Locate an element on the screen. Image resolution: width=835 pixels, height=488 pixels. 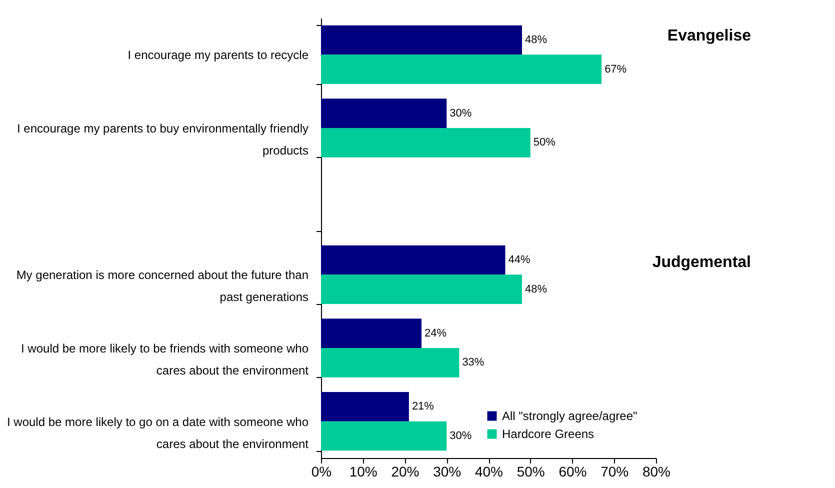
y-tick-label: My generation is more concerned about the future than past generations is located at coordinates (162, 286).